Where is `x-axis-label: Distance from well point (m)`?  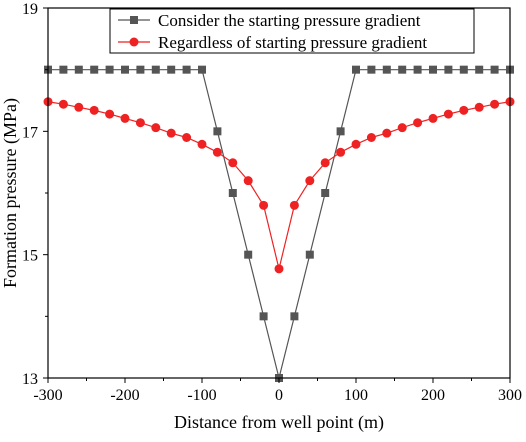 x-axis-label: Distance from well point (m) is located at coordinates (279, 422).